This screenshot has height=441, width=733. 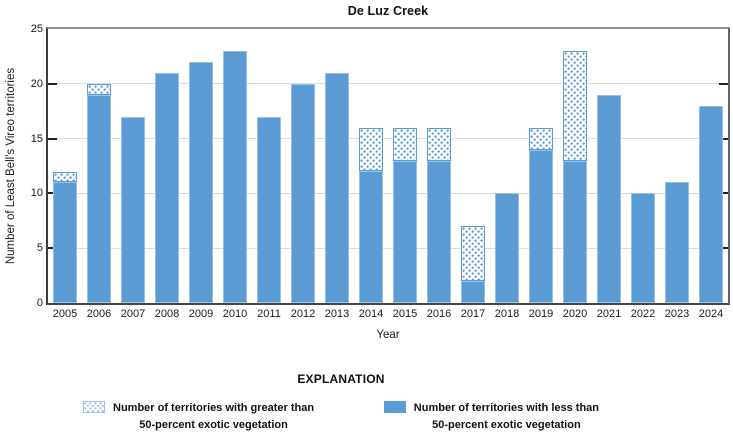 I want to click on y-axis-label: Number of Least Bell's Vireo territories, so click(x=11, y=166).